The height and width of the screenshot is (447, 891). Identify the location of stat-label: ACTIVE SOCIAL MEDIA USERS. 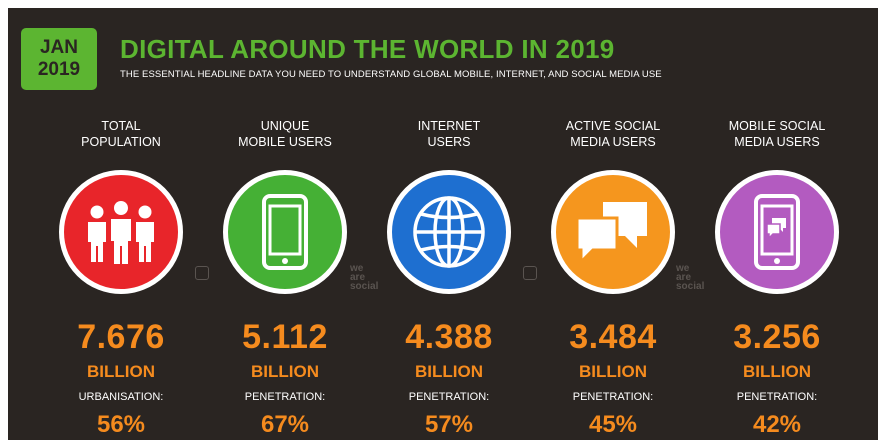
(613, 135).